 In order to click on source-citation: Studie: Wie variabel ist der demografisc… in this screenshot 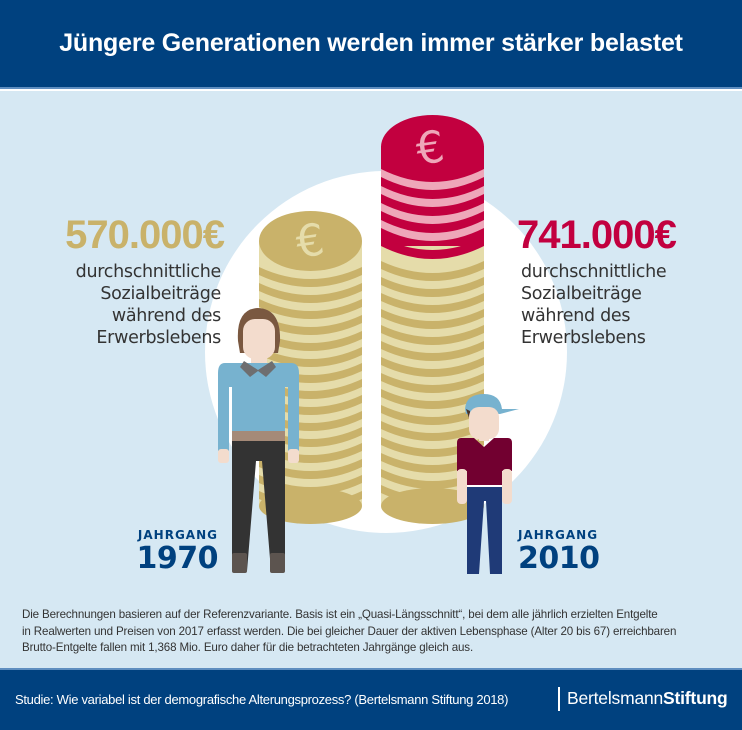, I will do `click(262, 699)`.